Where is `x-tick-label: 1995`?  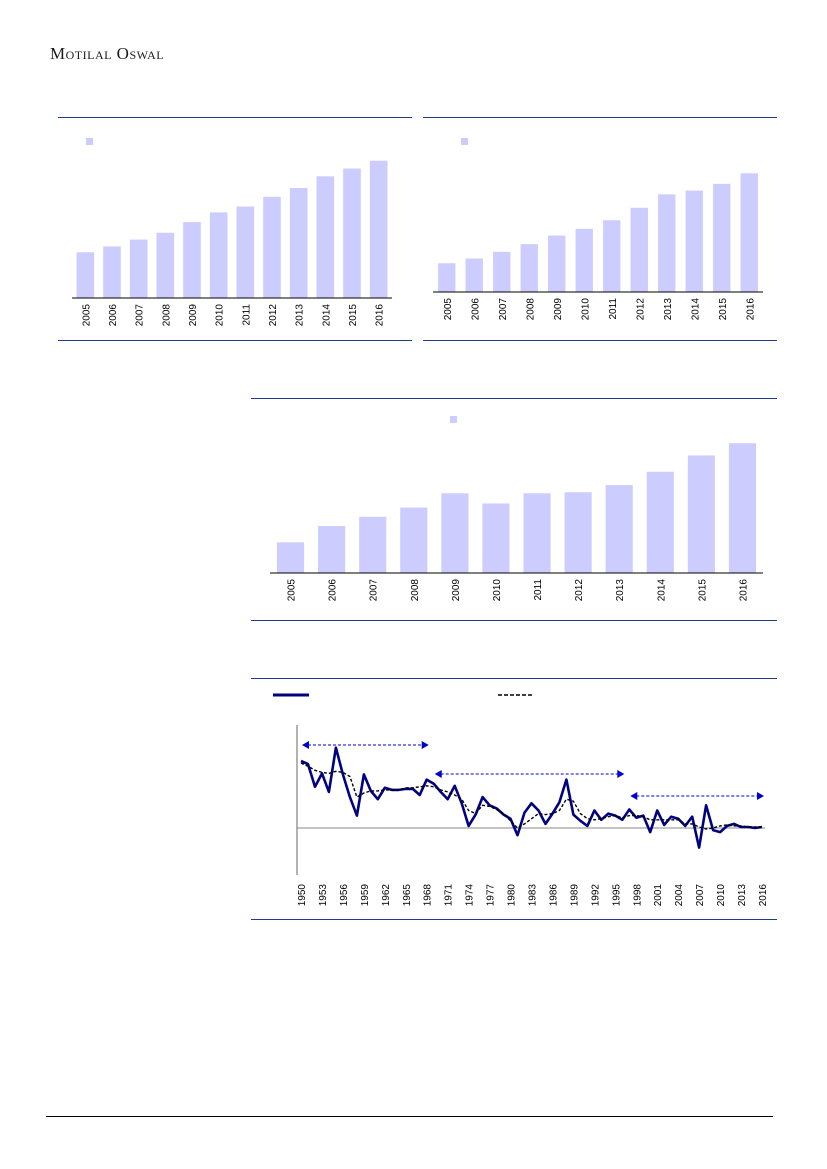
x-tick-label: 1995 is located at coordinates (616, 895).